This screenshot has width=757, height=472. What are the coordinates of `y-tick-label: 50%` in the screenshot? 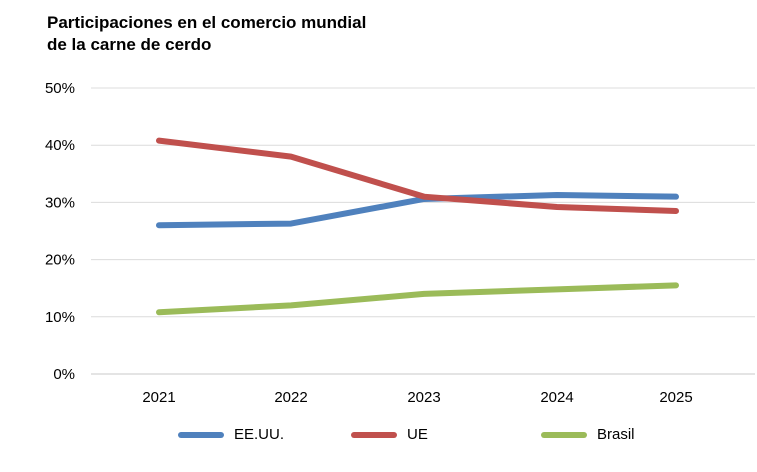 It's located at (60, 88).